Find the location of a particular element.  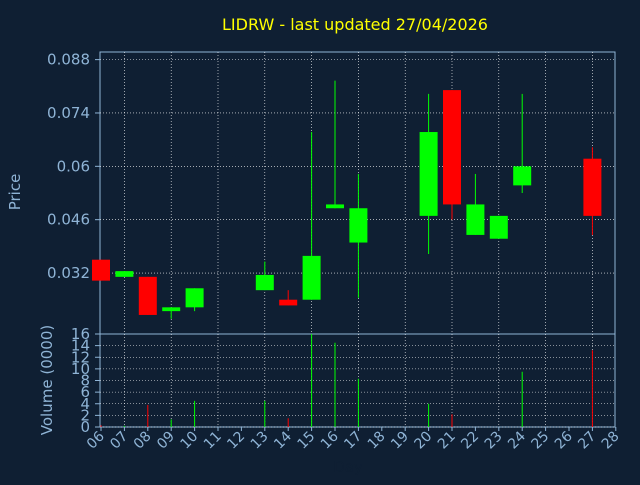

x-tick-label: 13 is located at coordinates (260, 441).